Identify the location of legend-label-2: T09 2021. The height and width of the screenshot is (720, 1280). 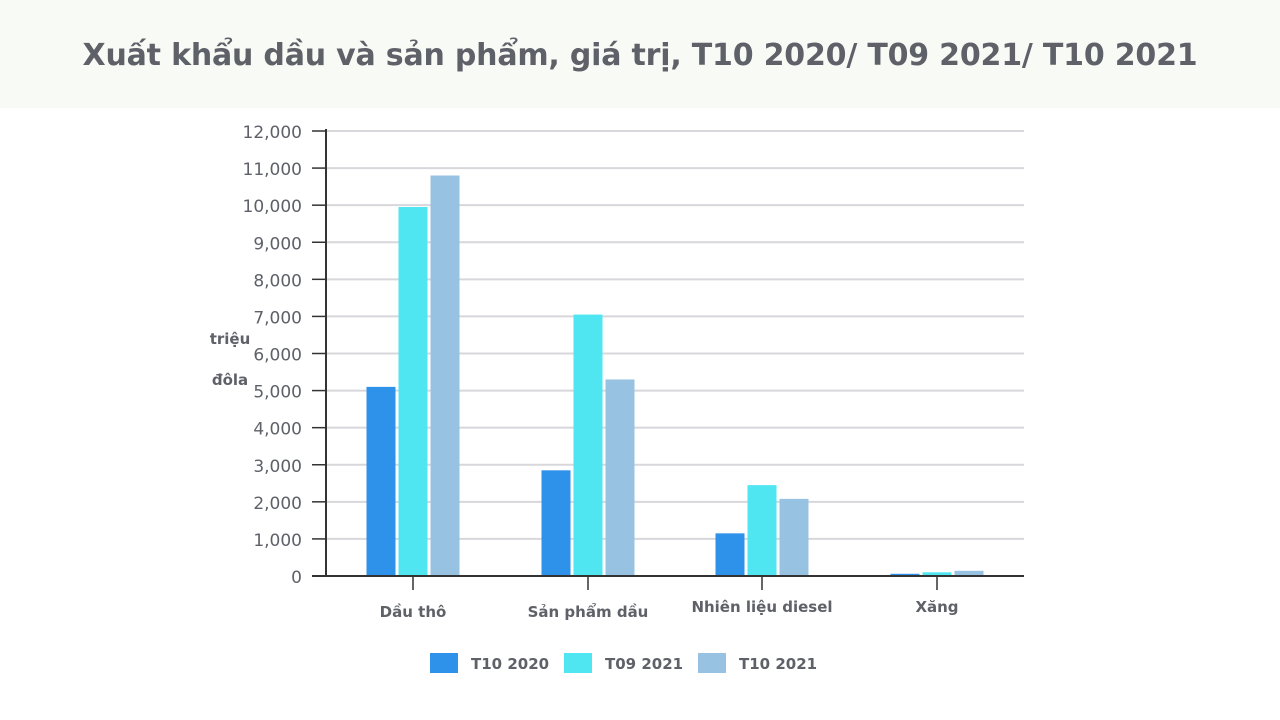
(644, 664).